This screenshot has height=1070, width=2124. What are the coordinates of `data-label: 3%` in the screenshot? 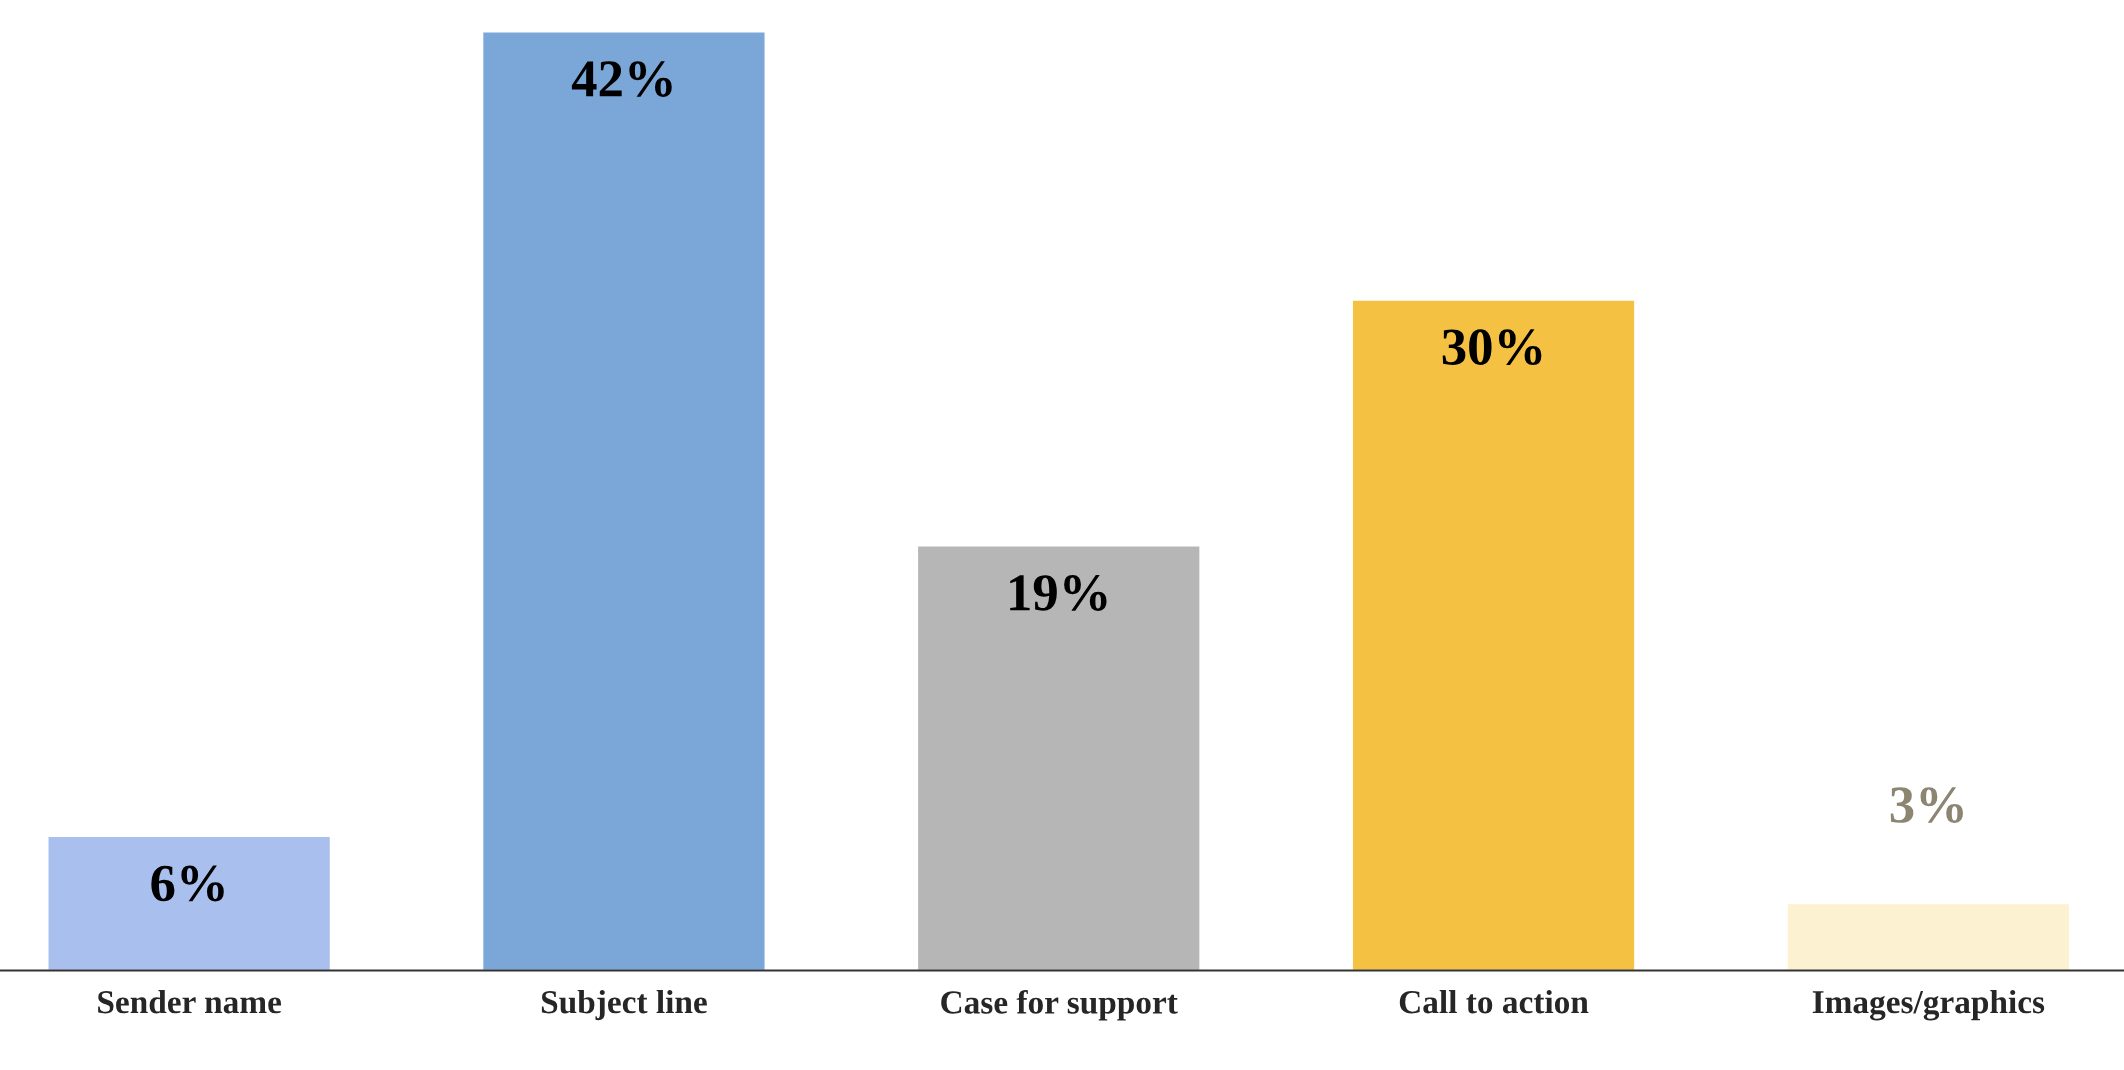 It's located at (1926, 805).